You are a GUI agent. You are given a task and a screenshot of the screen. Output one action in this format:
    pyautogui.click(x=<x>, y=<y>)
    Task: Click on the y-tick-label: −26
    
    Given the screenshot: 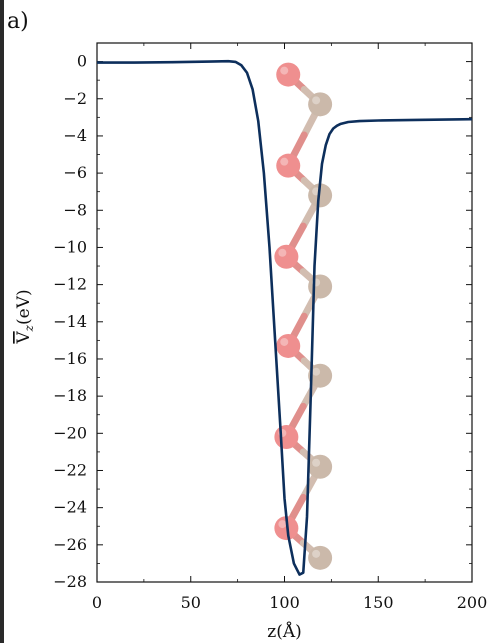 What is the action you would take?
    pyautogui.click(x=70, y=544)
    